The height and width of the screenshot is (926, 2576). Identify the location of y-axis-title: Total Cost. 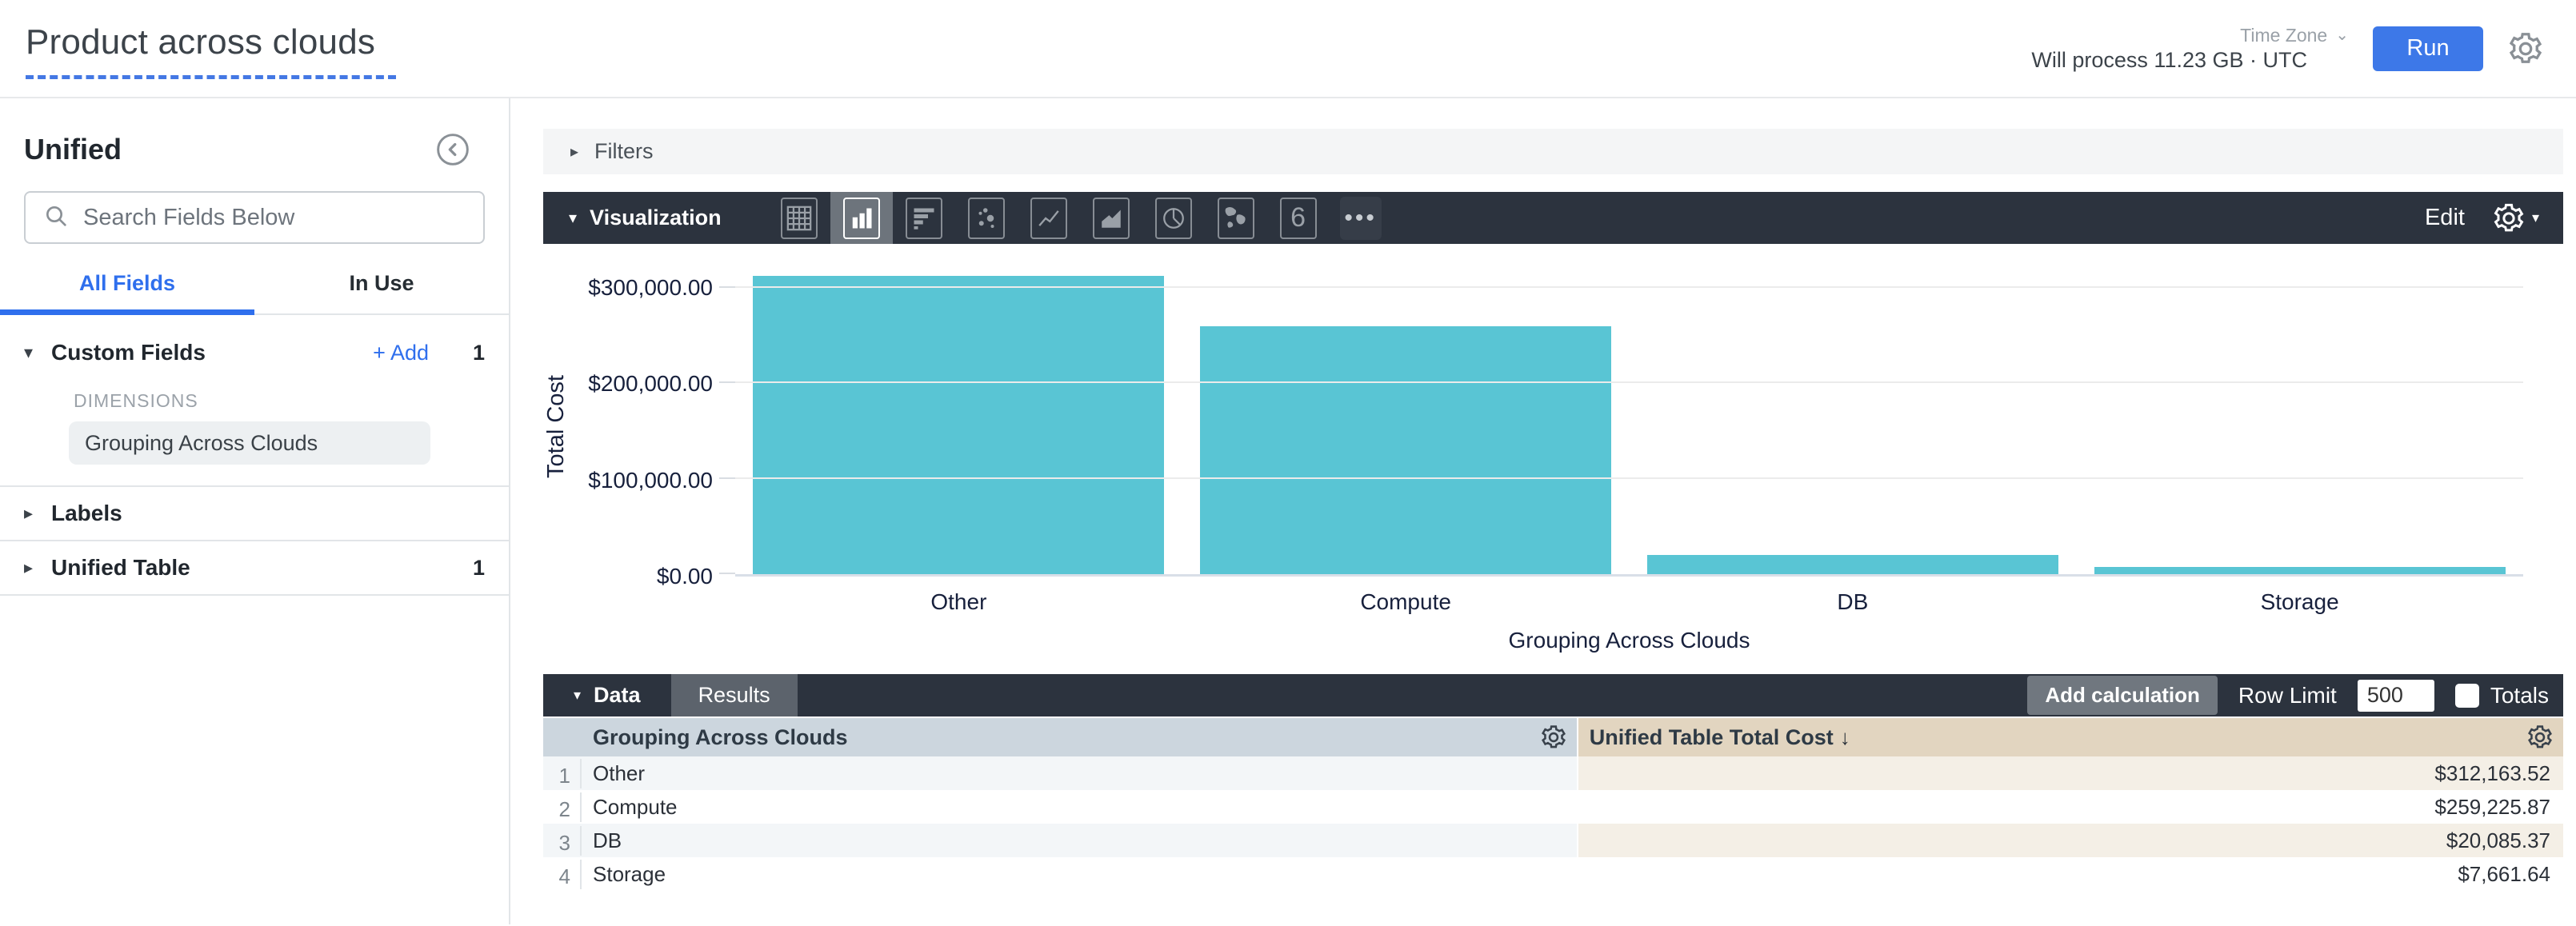
(556, 426).